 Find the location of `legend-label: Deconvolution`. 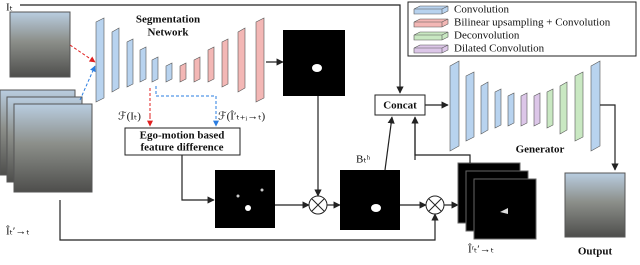

legend-label: Deconvolution is located at coordinates (487, 36).